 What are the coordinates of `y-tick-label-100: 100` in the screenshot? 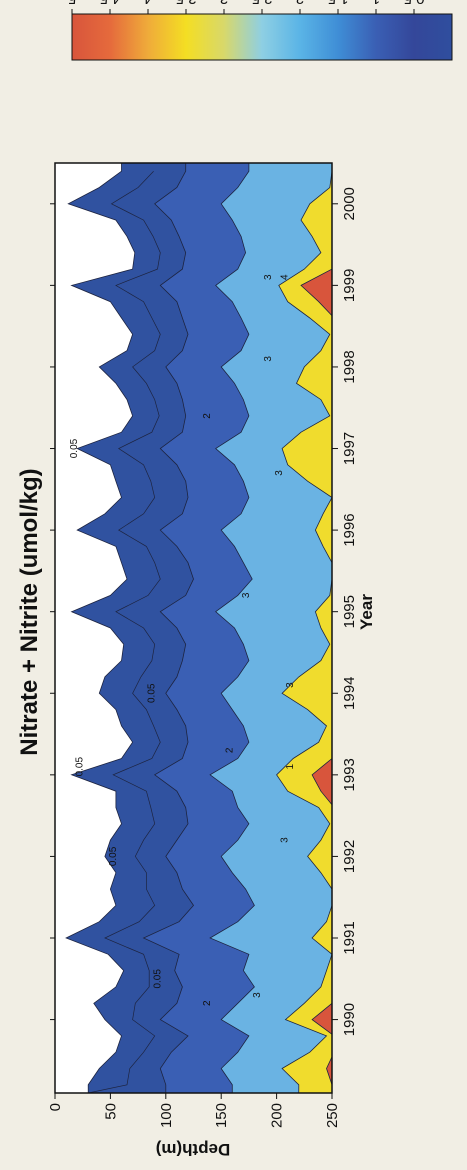 It's located at (166, 1115).